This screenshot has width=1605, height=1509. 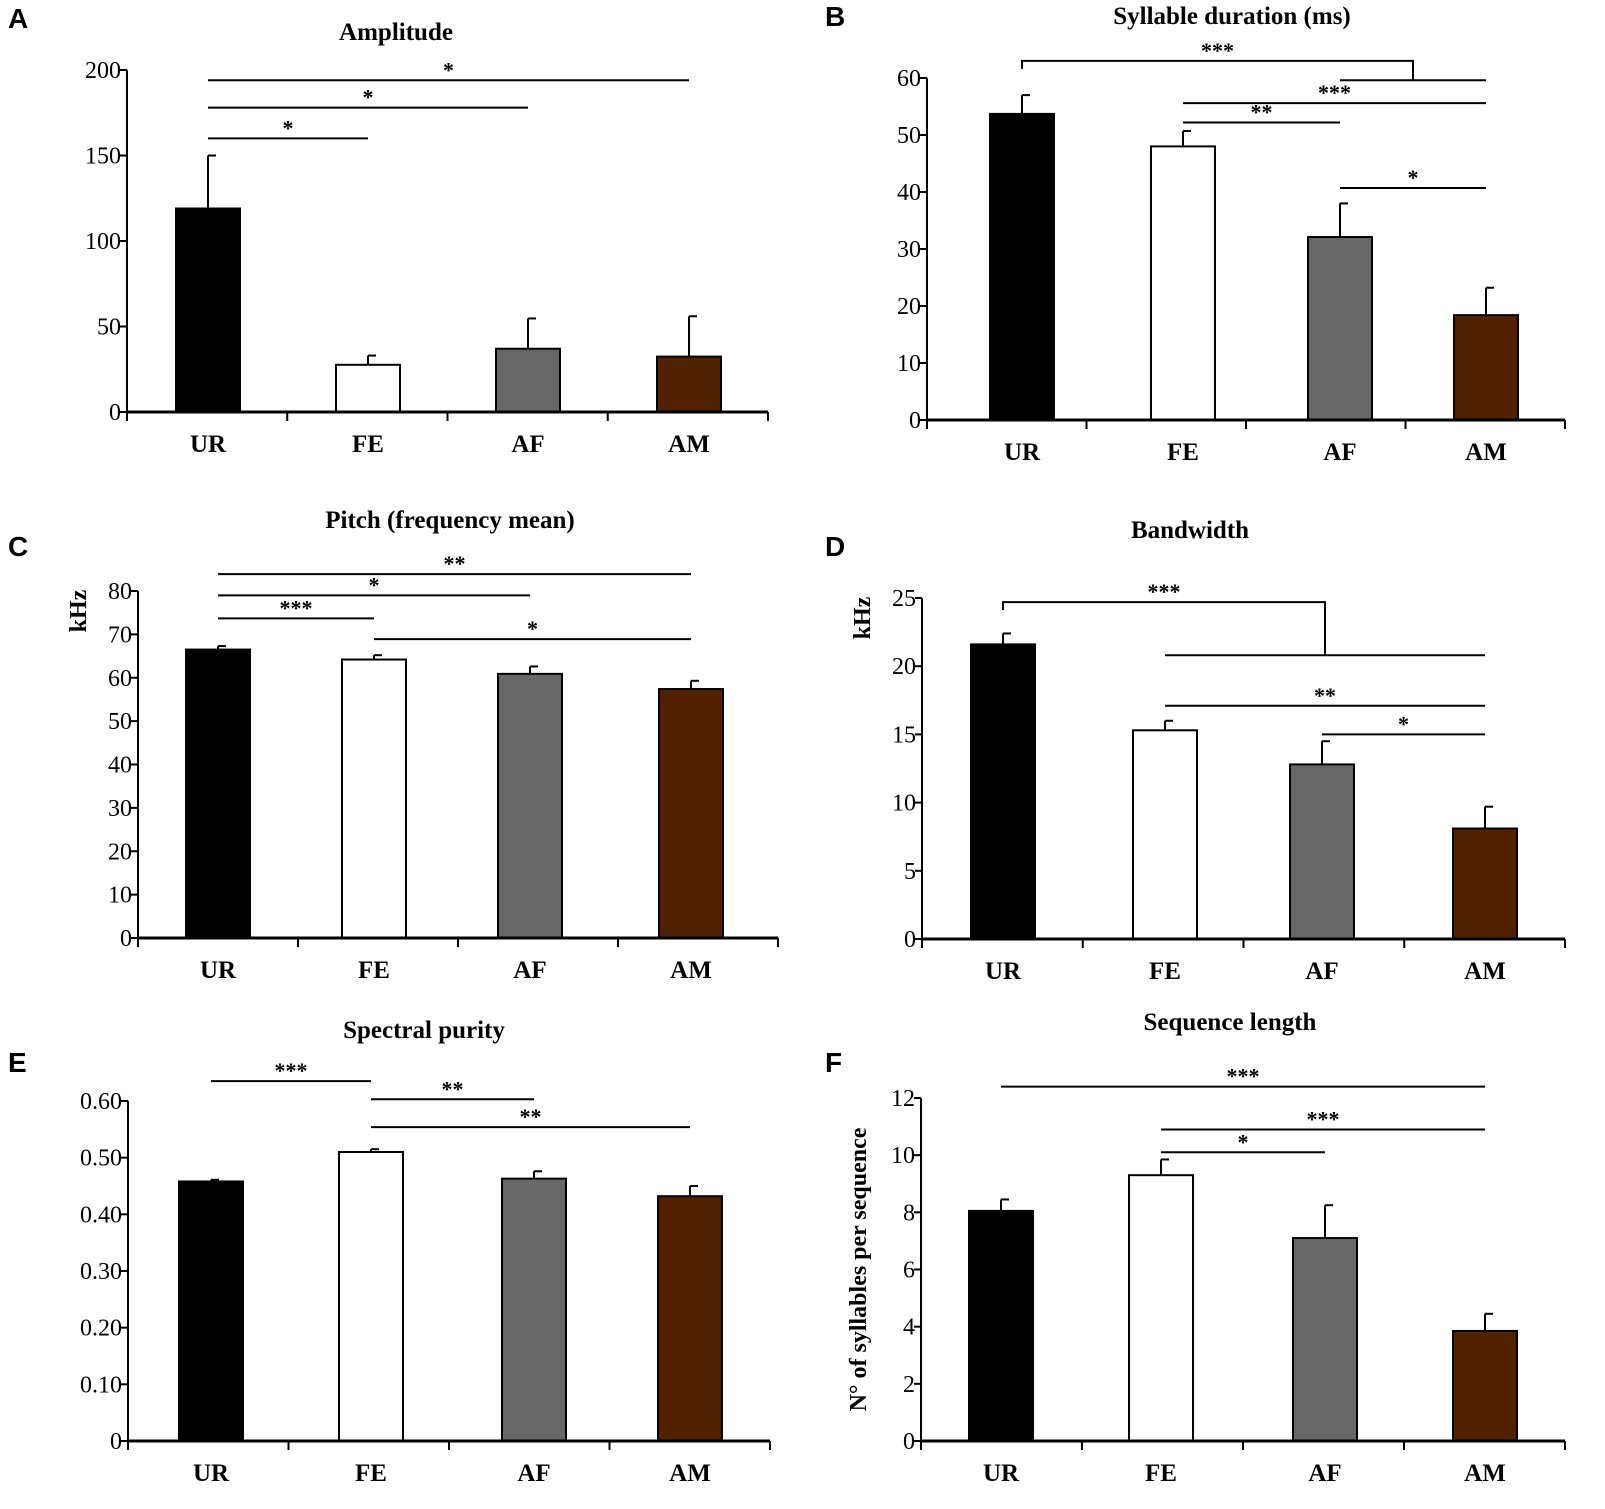 What do you see at coordinates (101, 1385) in the screenshot?
I see `y-tick-label: 0.10` at bounding box center [101, 1385].